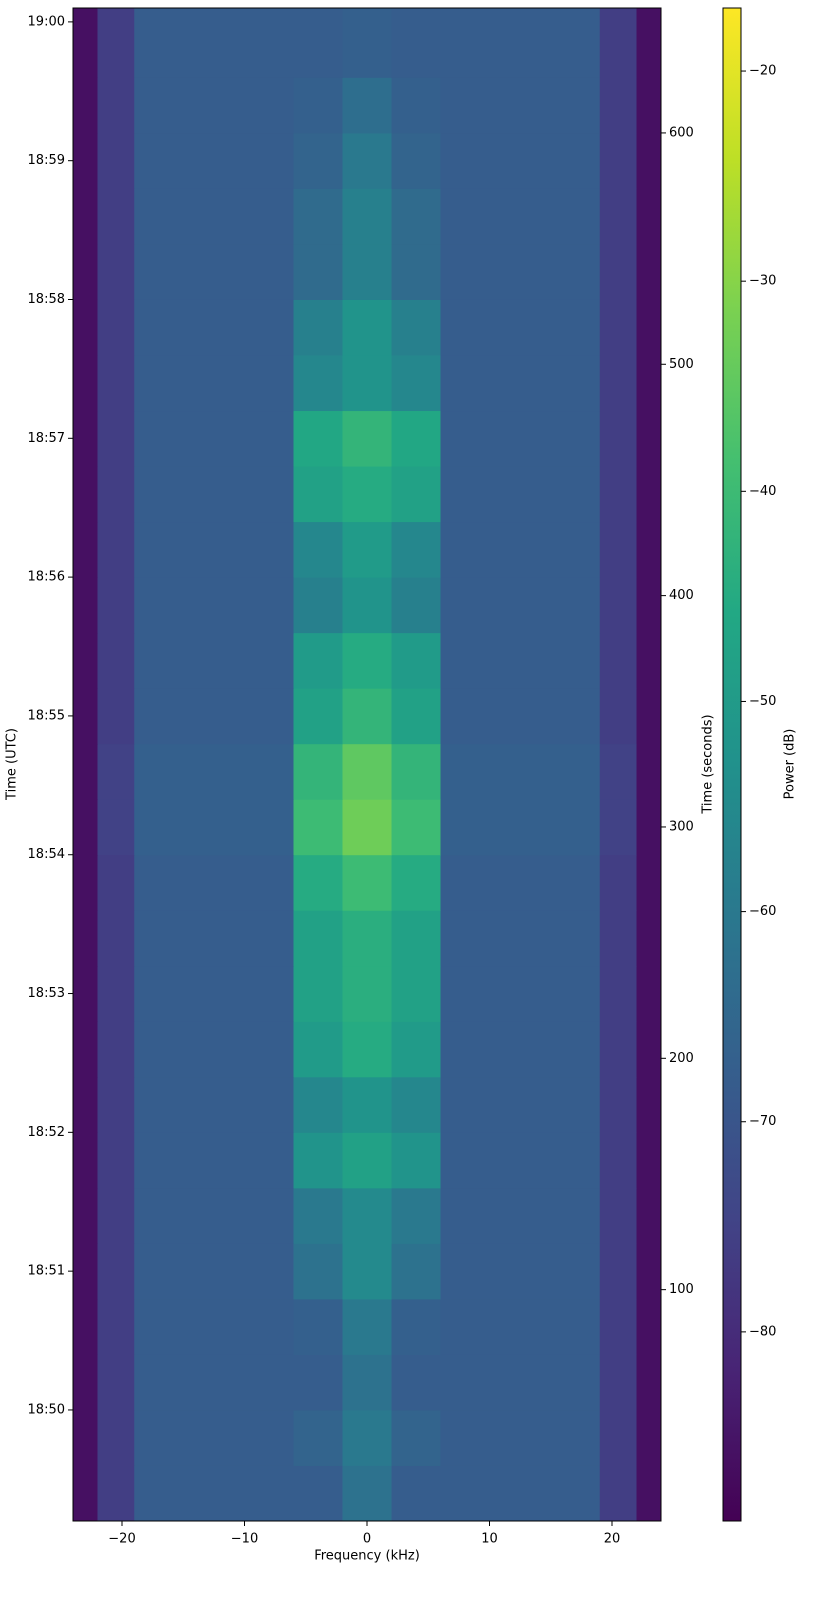 The image size is (832, 1603). What do you see at coordinates (762, 701) in the screenshot?
I see `colorbar-tick-label: −50` at bounding box center [762, 701].